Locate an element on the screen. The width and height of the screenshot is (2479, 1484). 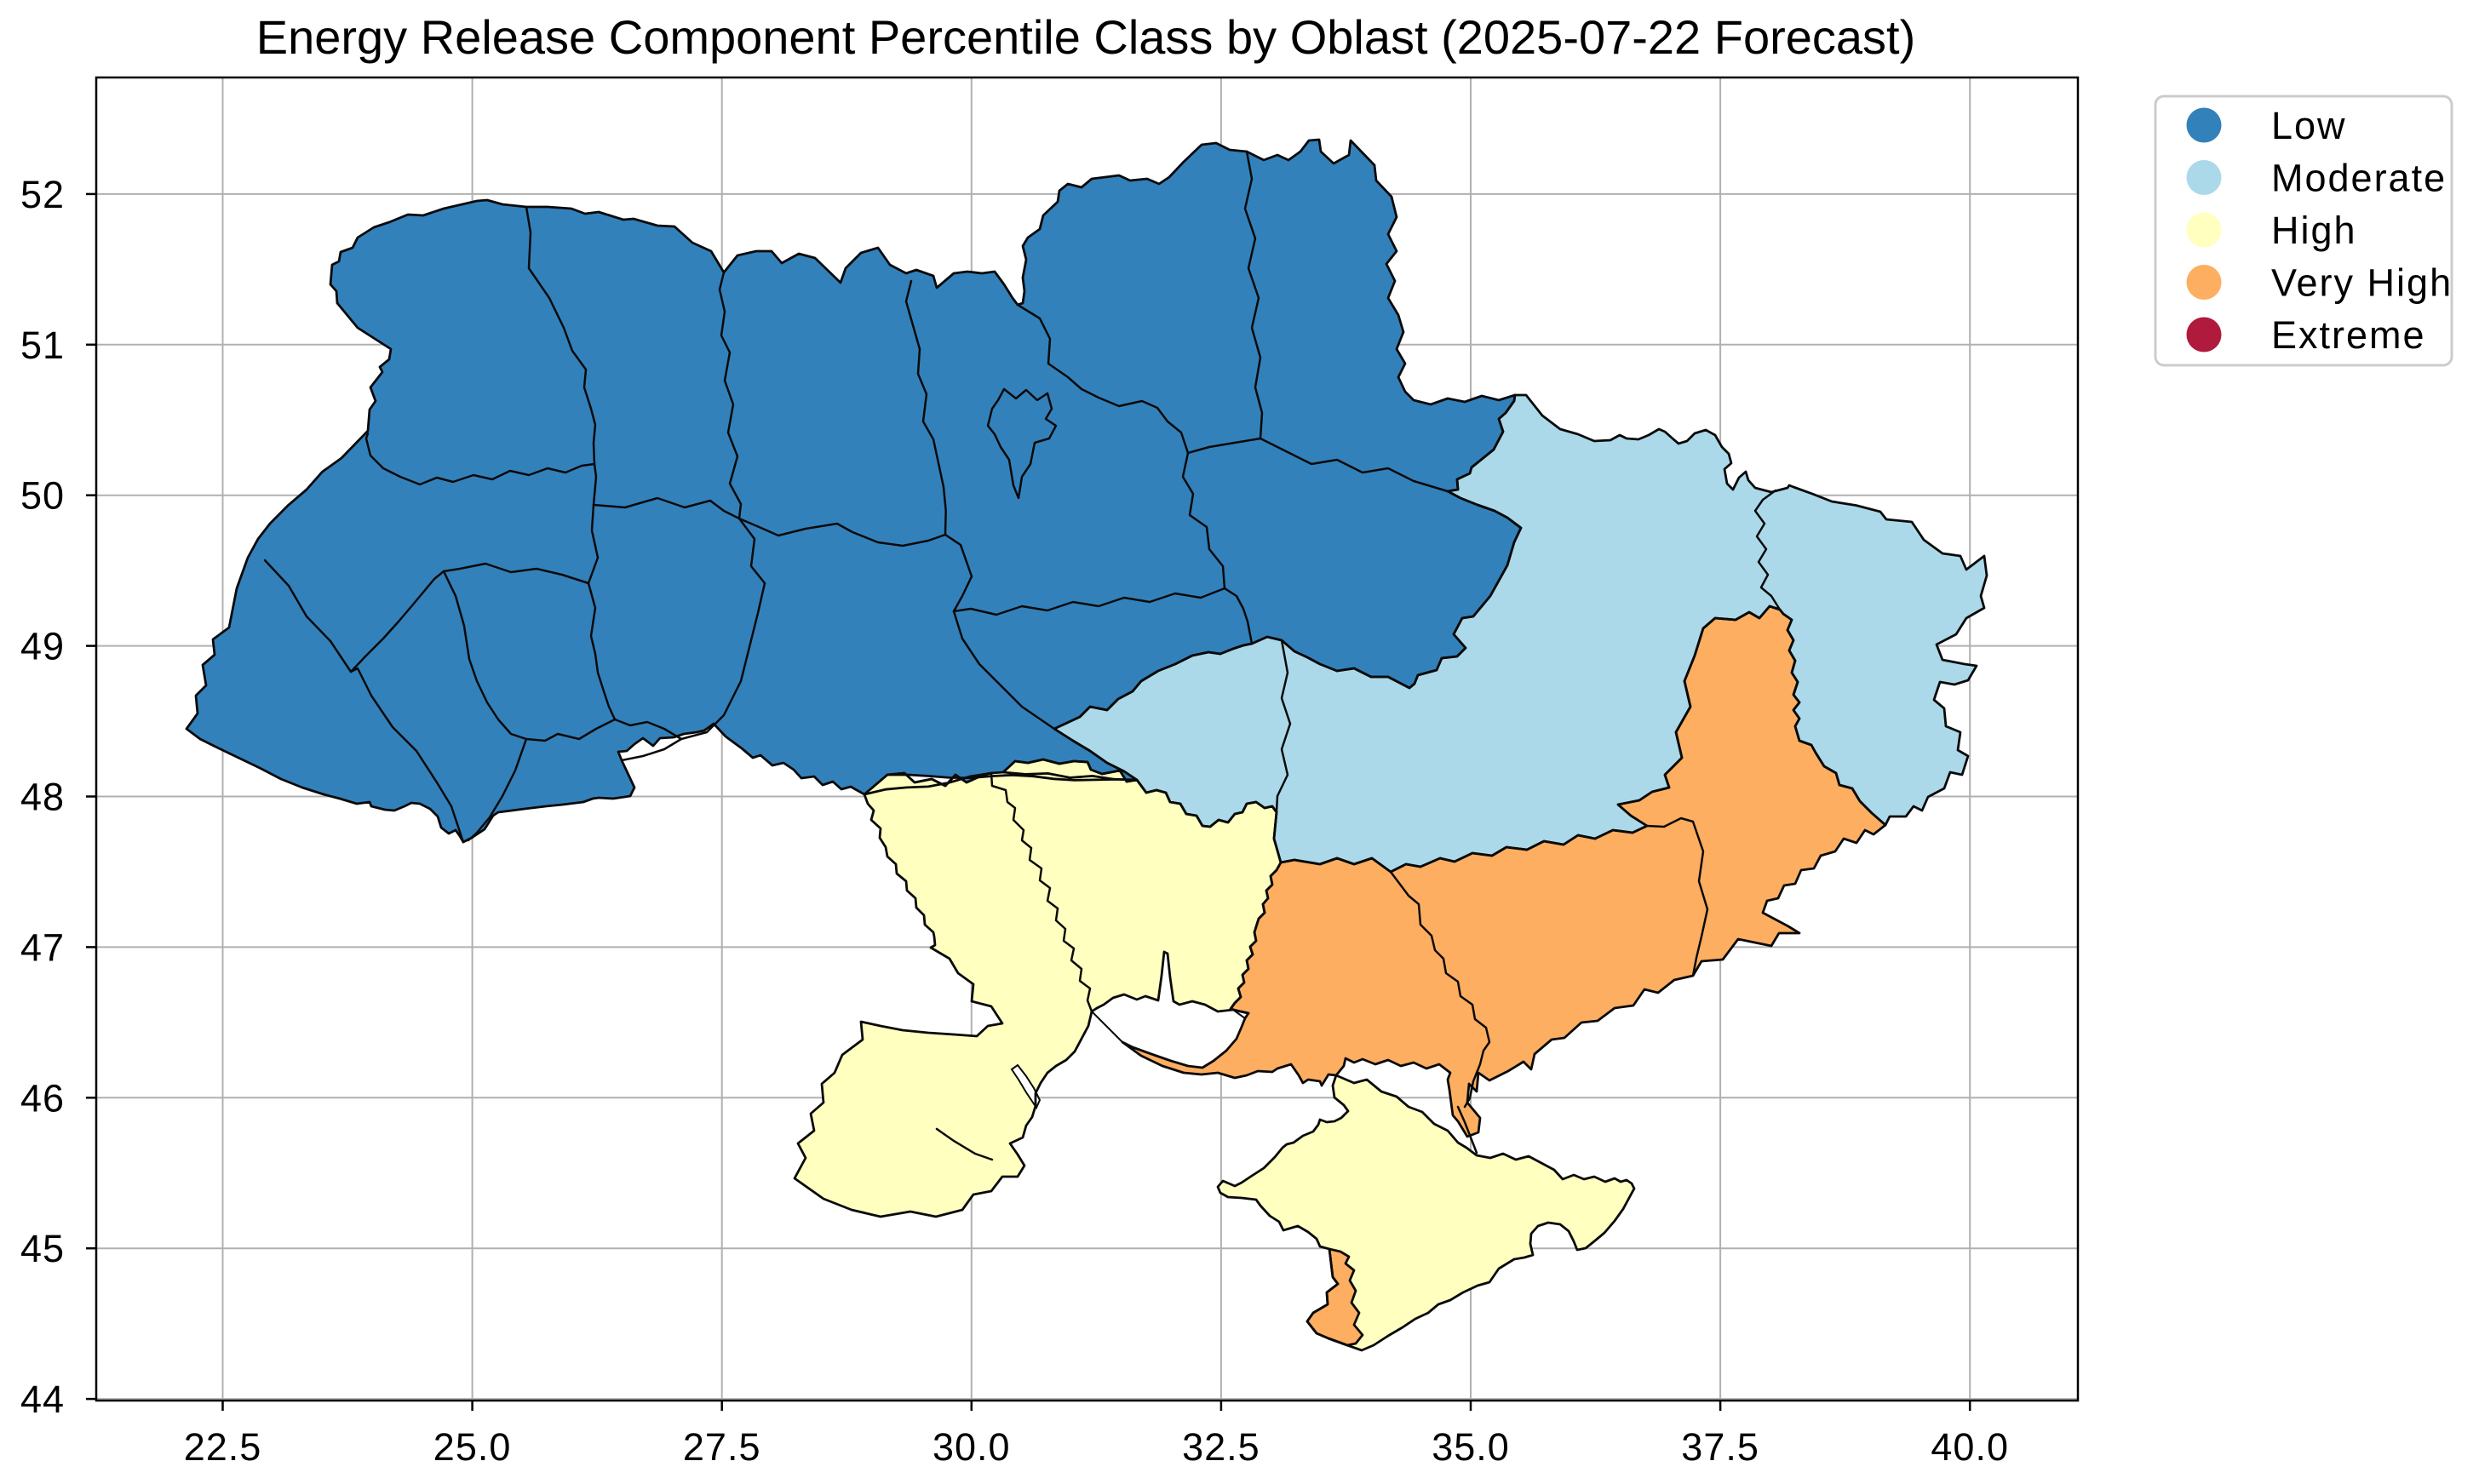
svg-text: 52 is located at coordinates (42, 194).